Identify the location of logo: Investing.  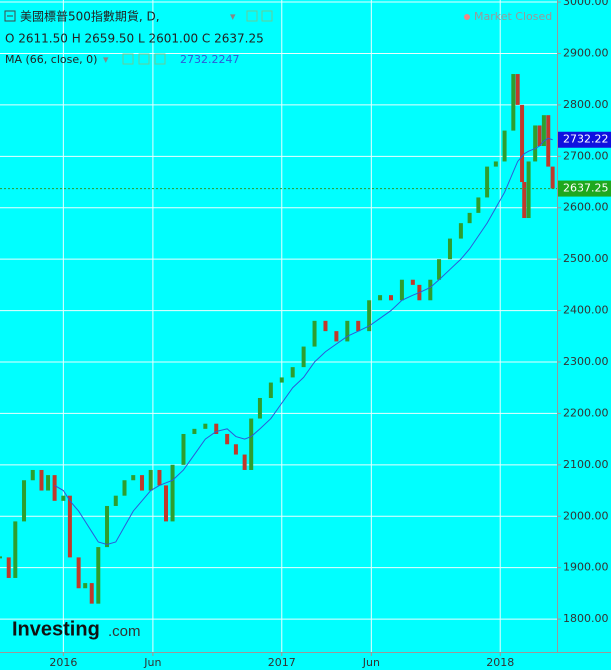
(56, 629).